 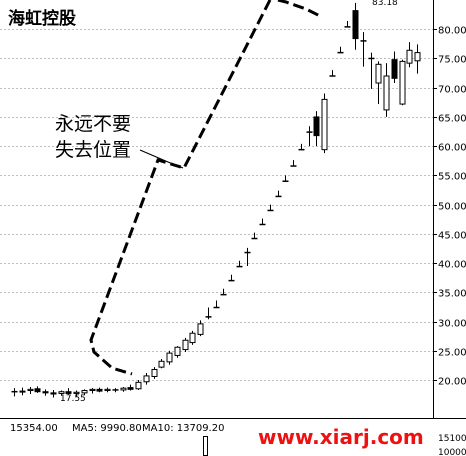 I want to click on chart-title: 海虹控股, so click(x=42, y=18).